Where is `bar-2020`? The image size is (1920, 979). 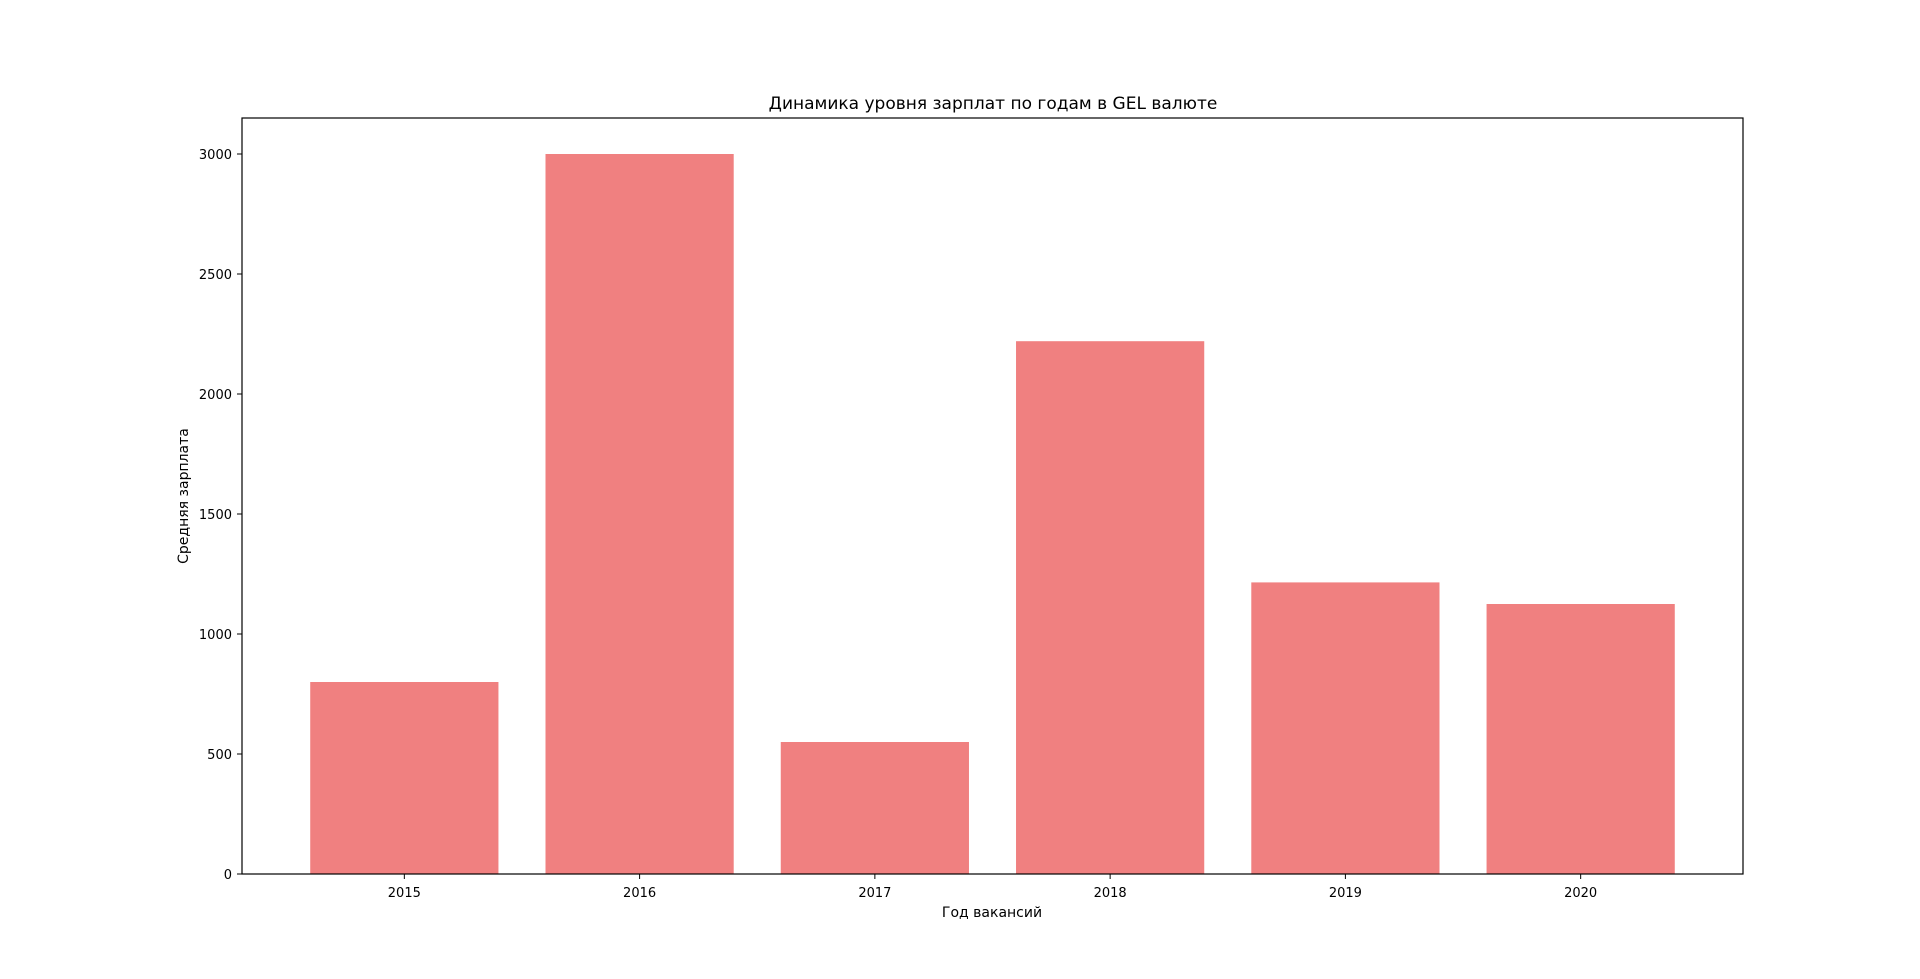
bar-2020 is located at coordinates (1580, 739).